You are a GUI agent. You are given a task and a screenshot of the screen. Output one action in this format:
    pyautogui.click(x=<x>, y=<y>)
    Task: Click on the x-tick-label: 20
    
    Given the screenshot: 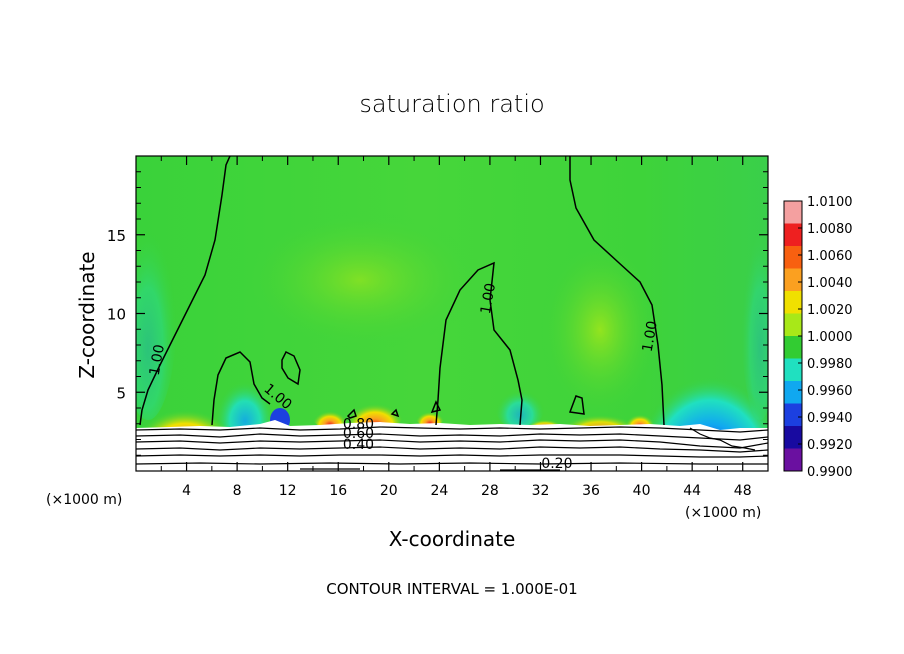 What is the action you would take?
    pyautogui.click(x=389, y=491)
    